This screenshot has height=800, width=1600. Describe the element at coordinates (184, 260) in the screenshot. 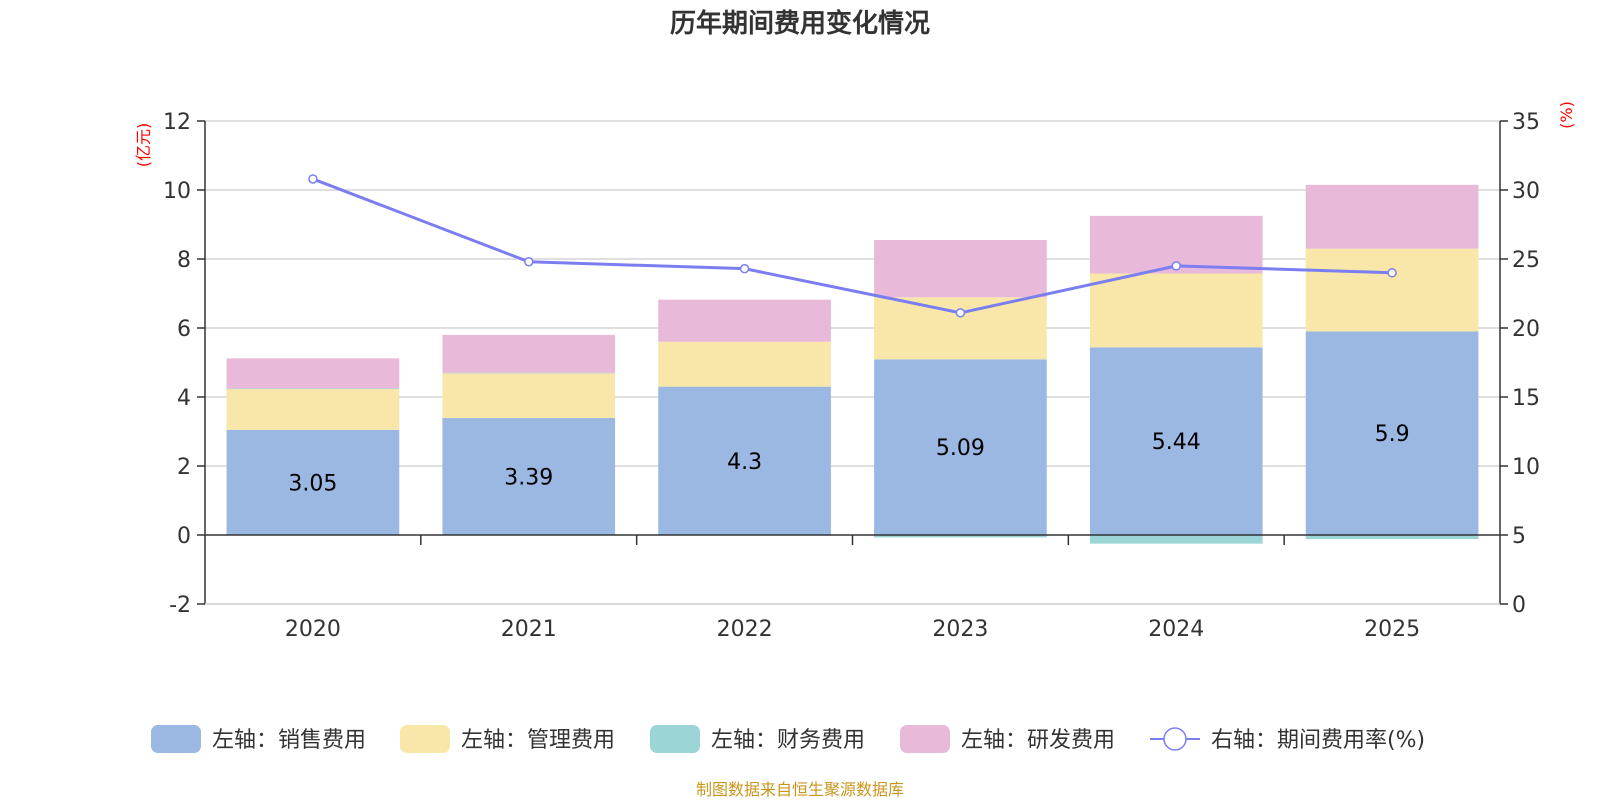

I see `left-tick-label: 8` at that location.